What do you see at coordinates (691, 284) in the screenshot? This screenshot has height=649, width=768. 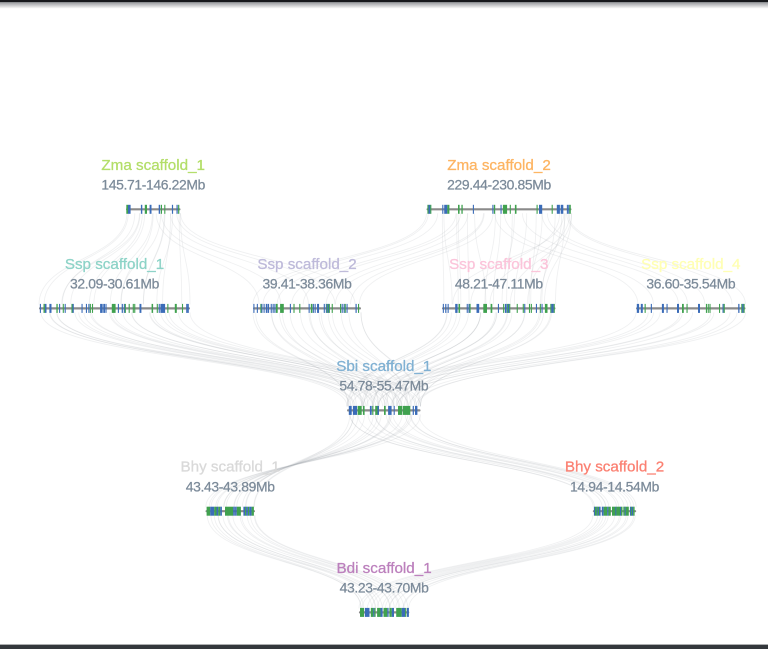 I see `svg-text: 36.60-35.54Mb` at bounding box center [691, 284].